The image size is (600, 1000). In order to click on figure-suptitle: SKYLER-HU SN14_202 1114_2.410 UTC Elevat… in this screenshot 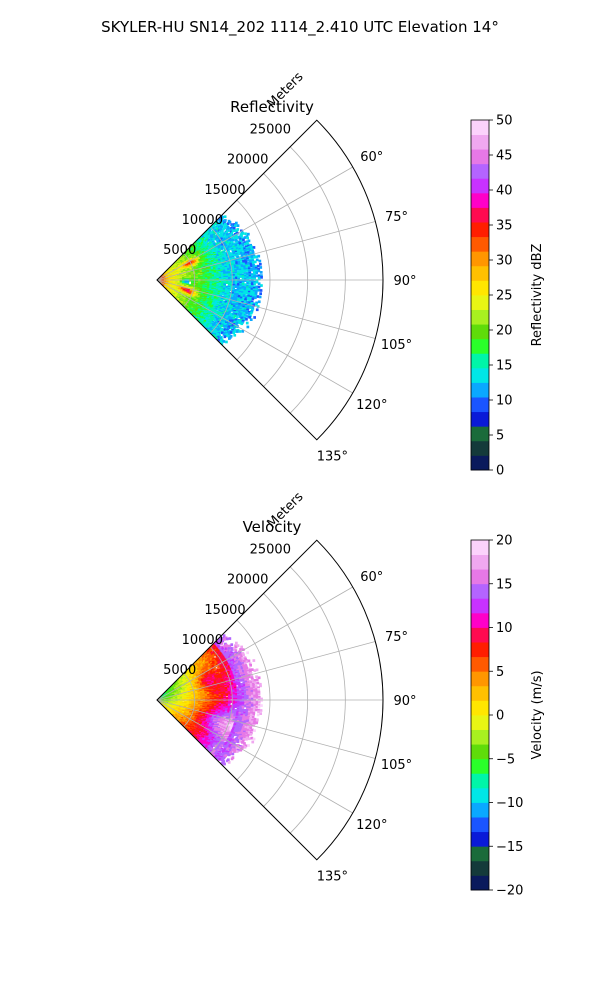, I will do `click(300, 27)`.